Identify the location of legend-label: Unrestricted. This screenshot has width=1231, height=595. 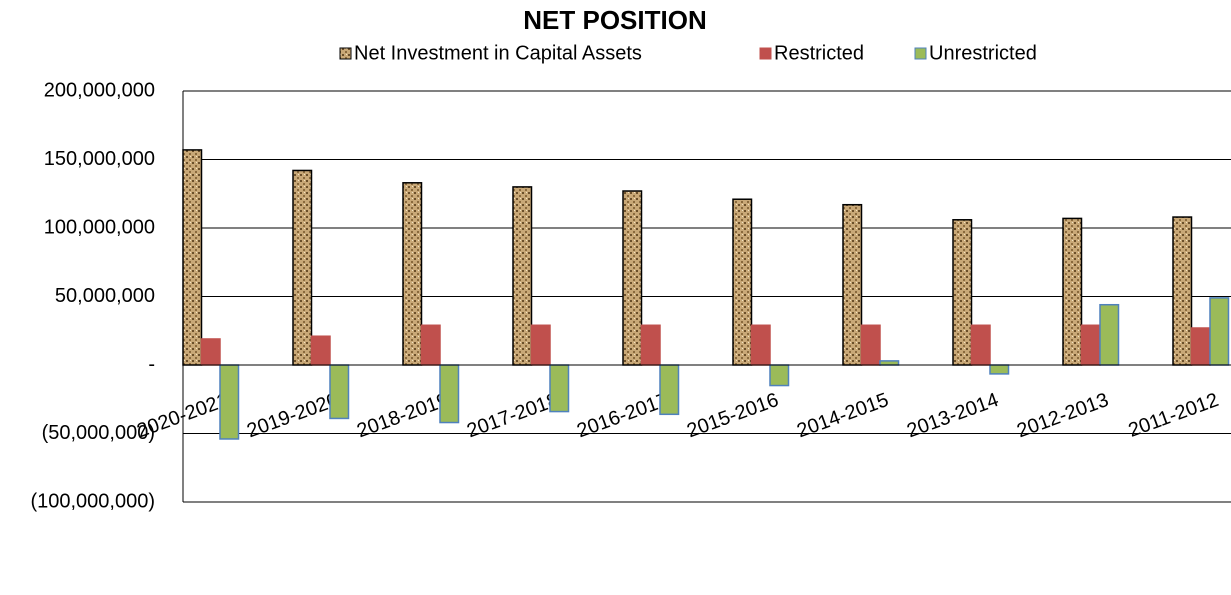
(983, 53).